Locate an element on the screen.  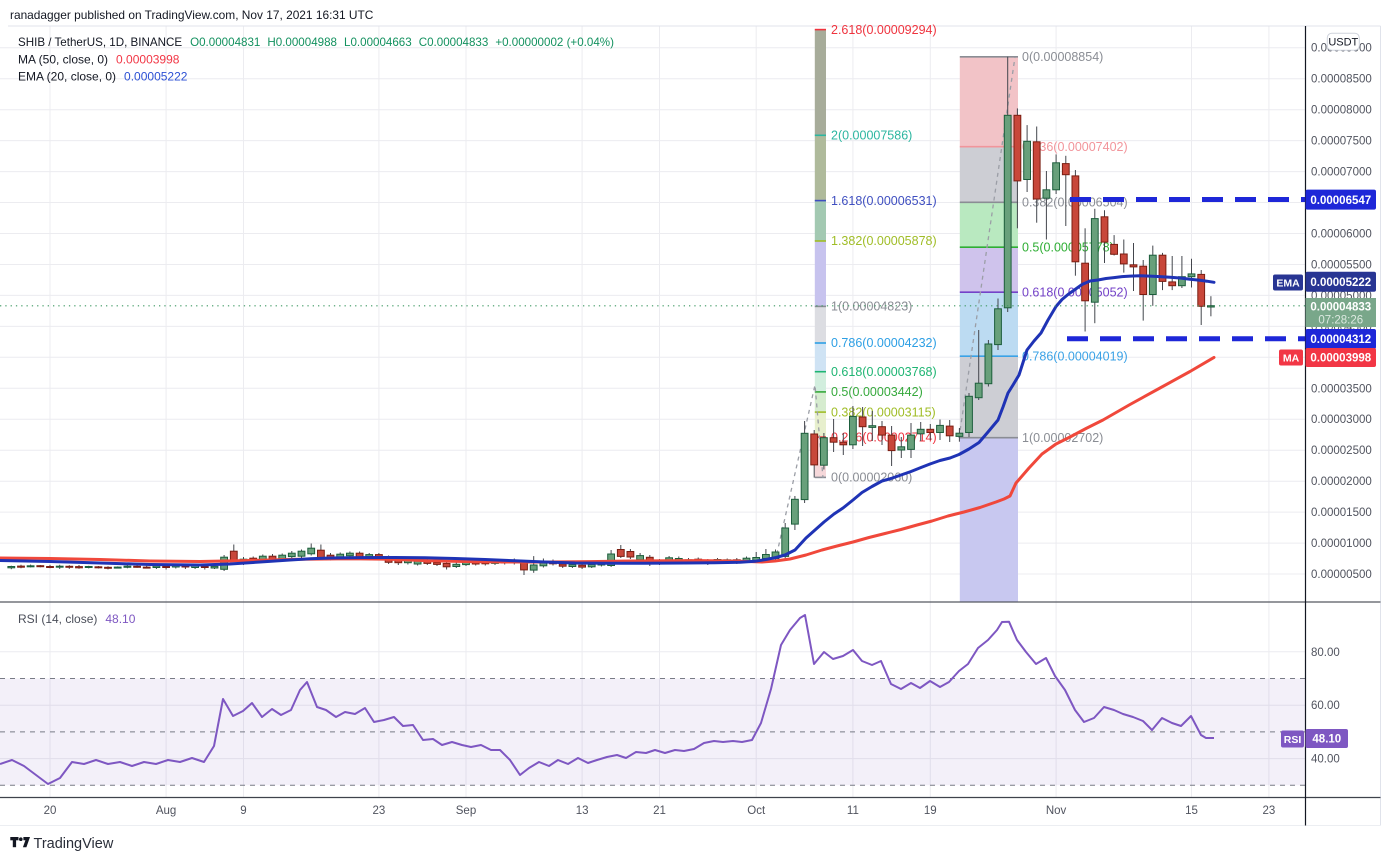
svg-text: 0(0.00008854) is located at coordinates (1062, 57).